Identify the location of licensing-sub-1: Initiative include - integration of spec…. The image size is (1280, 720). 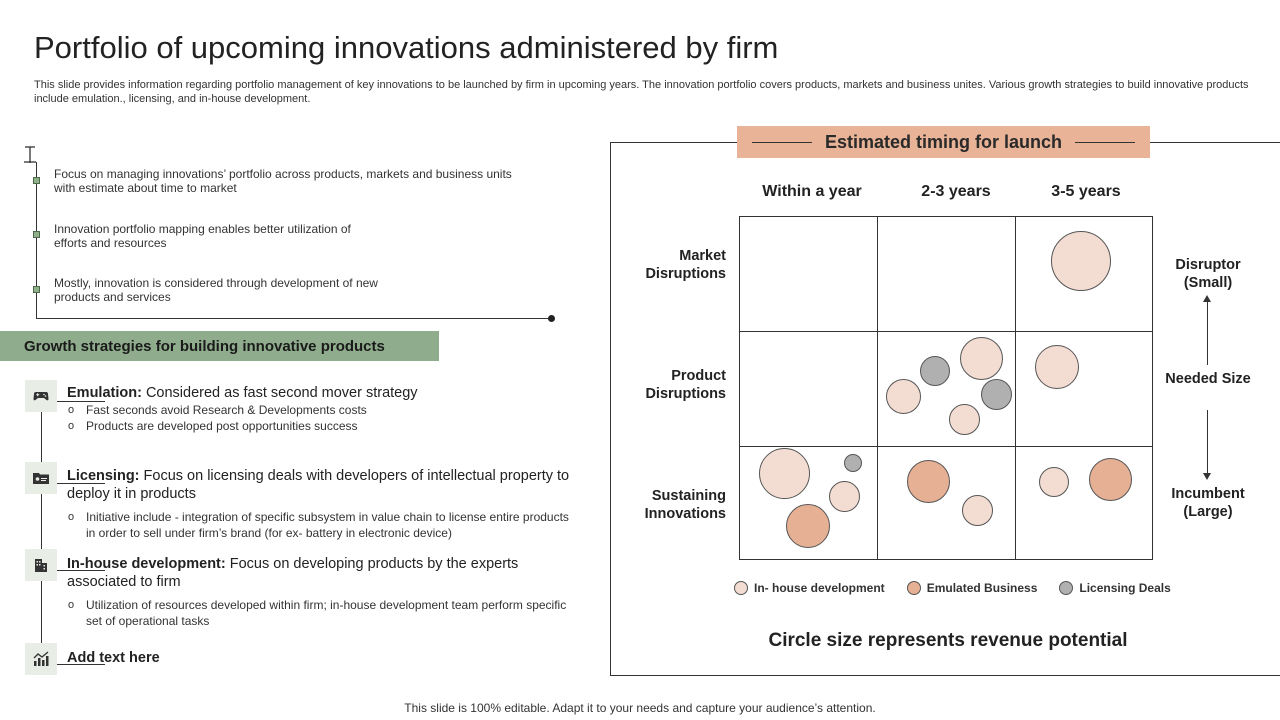
(322, 525).